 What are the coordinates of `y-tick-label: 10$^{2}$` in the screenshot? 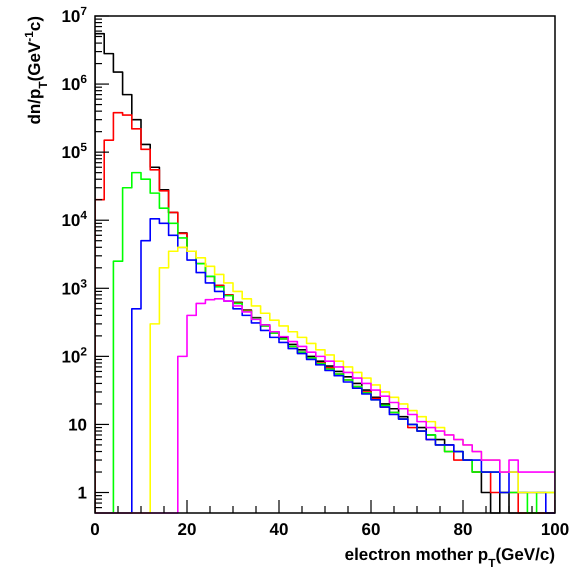 It's located at (74, 355).